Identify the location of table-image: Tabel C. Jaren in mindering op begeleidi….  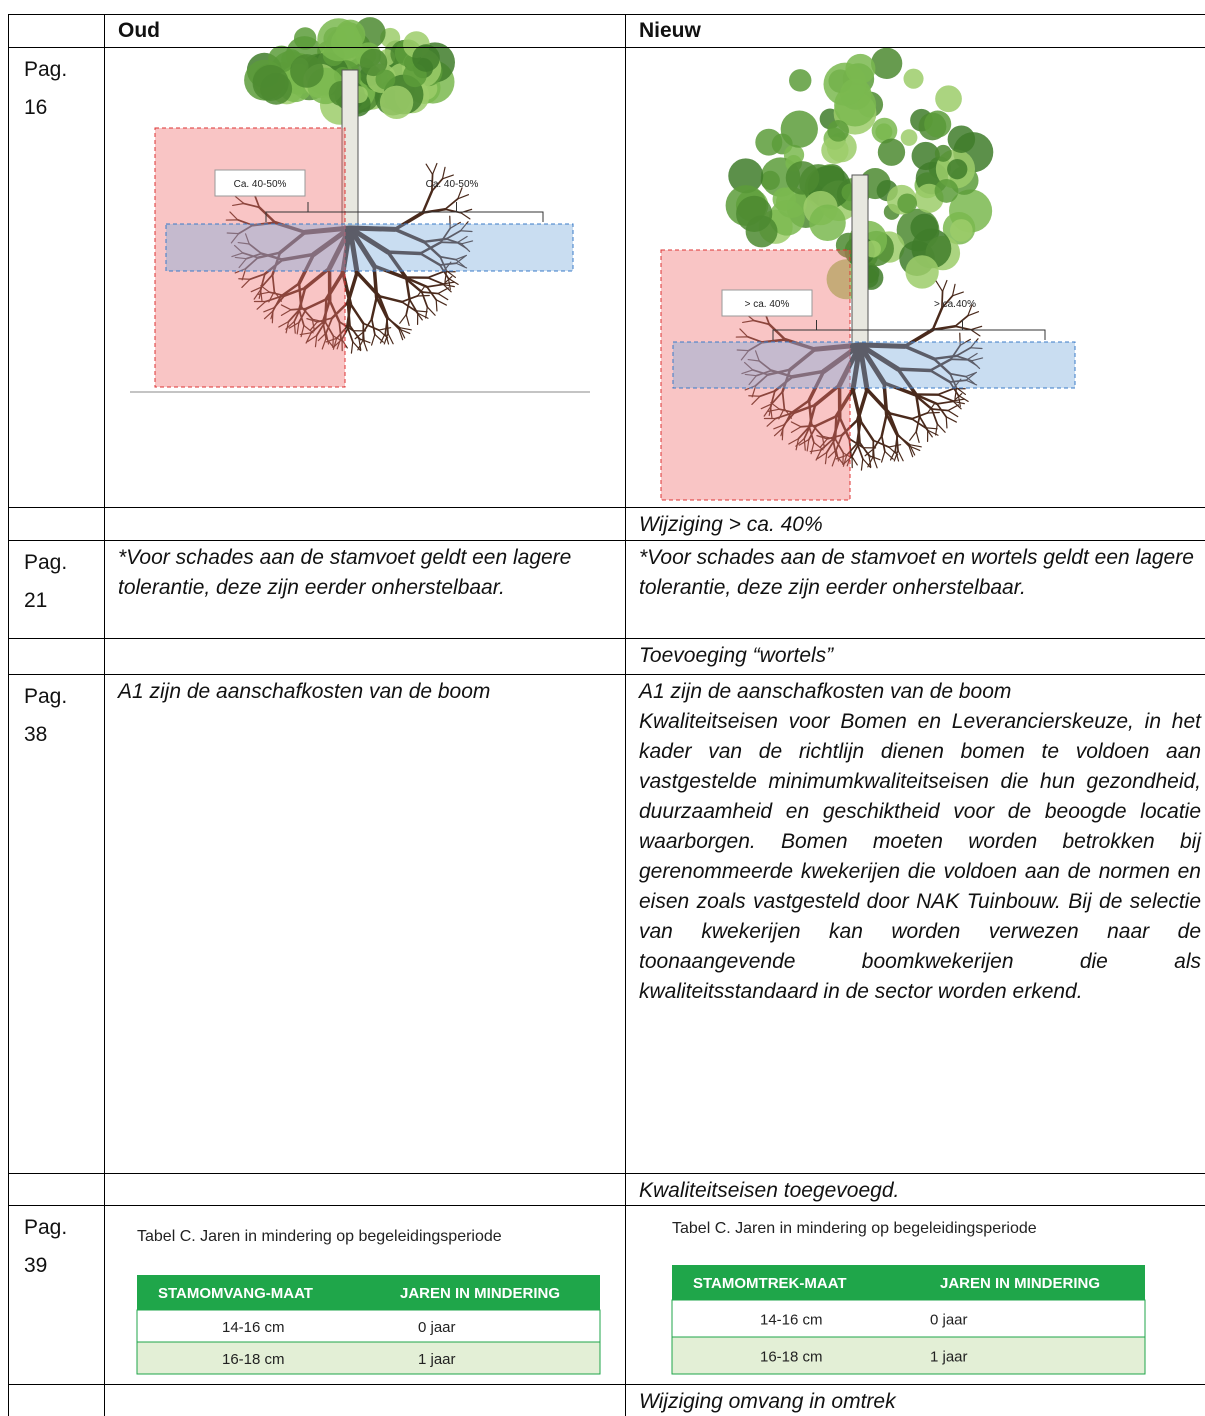
(368, 1301).